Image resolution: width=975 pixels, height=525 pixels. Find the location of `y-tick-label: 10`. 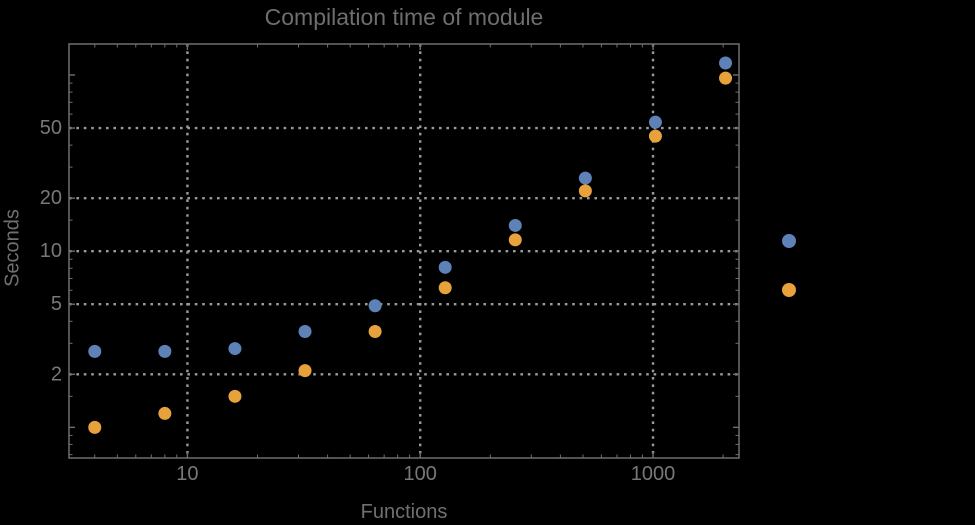

y-tick-label: 10 is located at coordinates (51, 251).